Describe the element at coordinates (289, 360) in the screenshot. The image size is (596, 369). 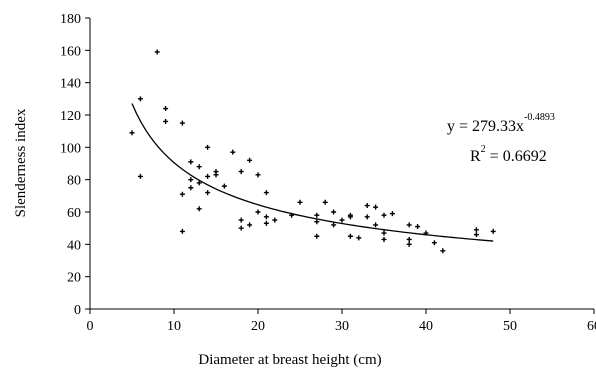
I see `x-axis-title: Diameter at breast height (cm)` at that location.